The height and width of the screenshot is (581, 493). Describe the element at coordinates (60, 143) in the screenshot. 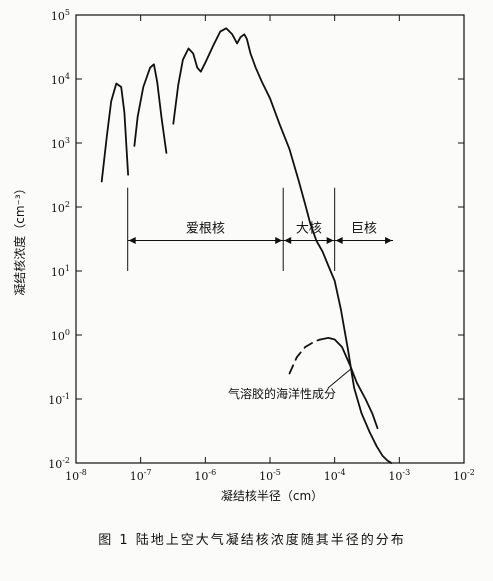

I see `y-tick-label: 10³` at that location.